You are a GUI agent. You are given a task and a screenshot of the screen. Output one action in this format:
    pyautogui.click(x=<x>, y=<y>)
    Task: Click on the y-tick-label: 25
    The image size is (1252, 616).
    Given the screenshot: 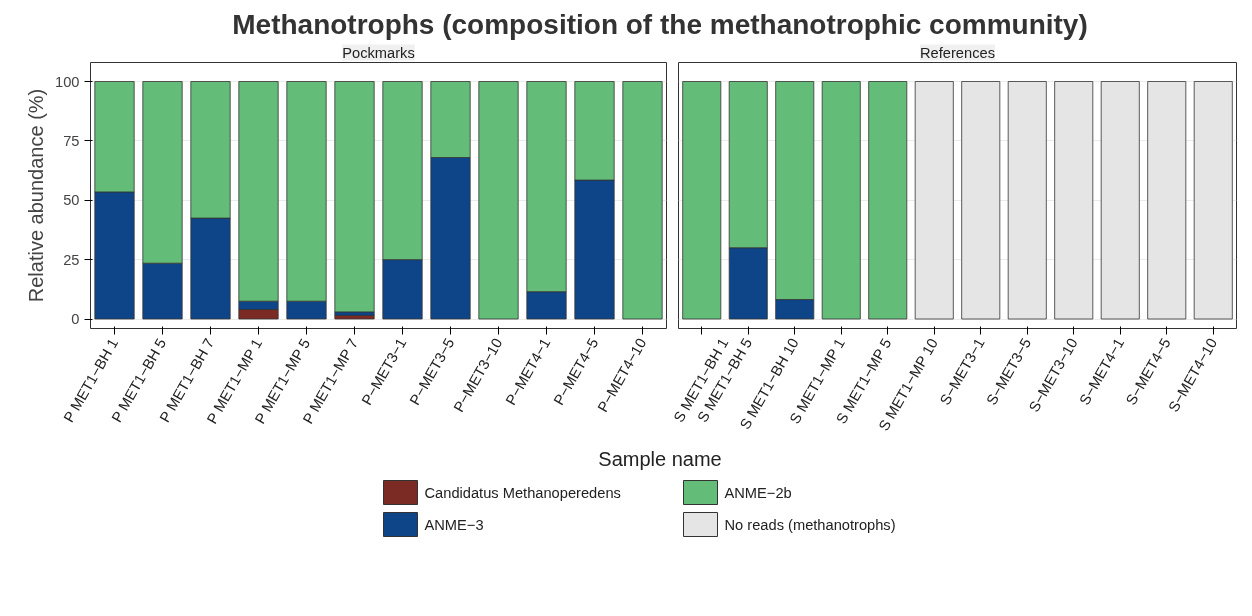 What is the action you would take?
    pyautogui.click(x=71, y=259)
    